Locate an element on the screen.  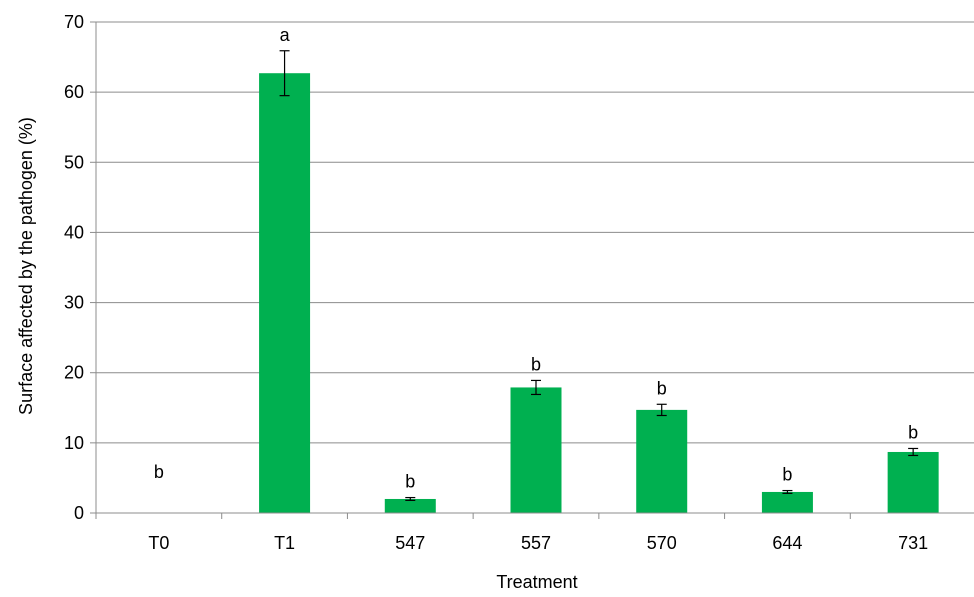
category-label-547: 547 is located at coordinates (410, 543).